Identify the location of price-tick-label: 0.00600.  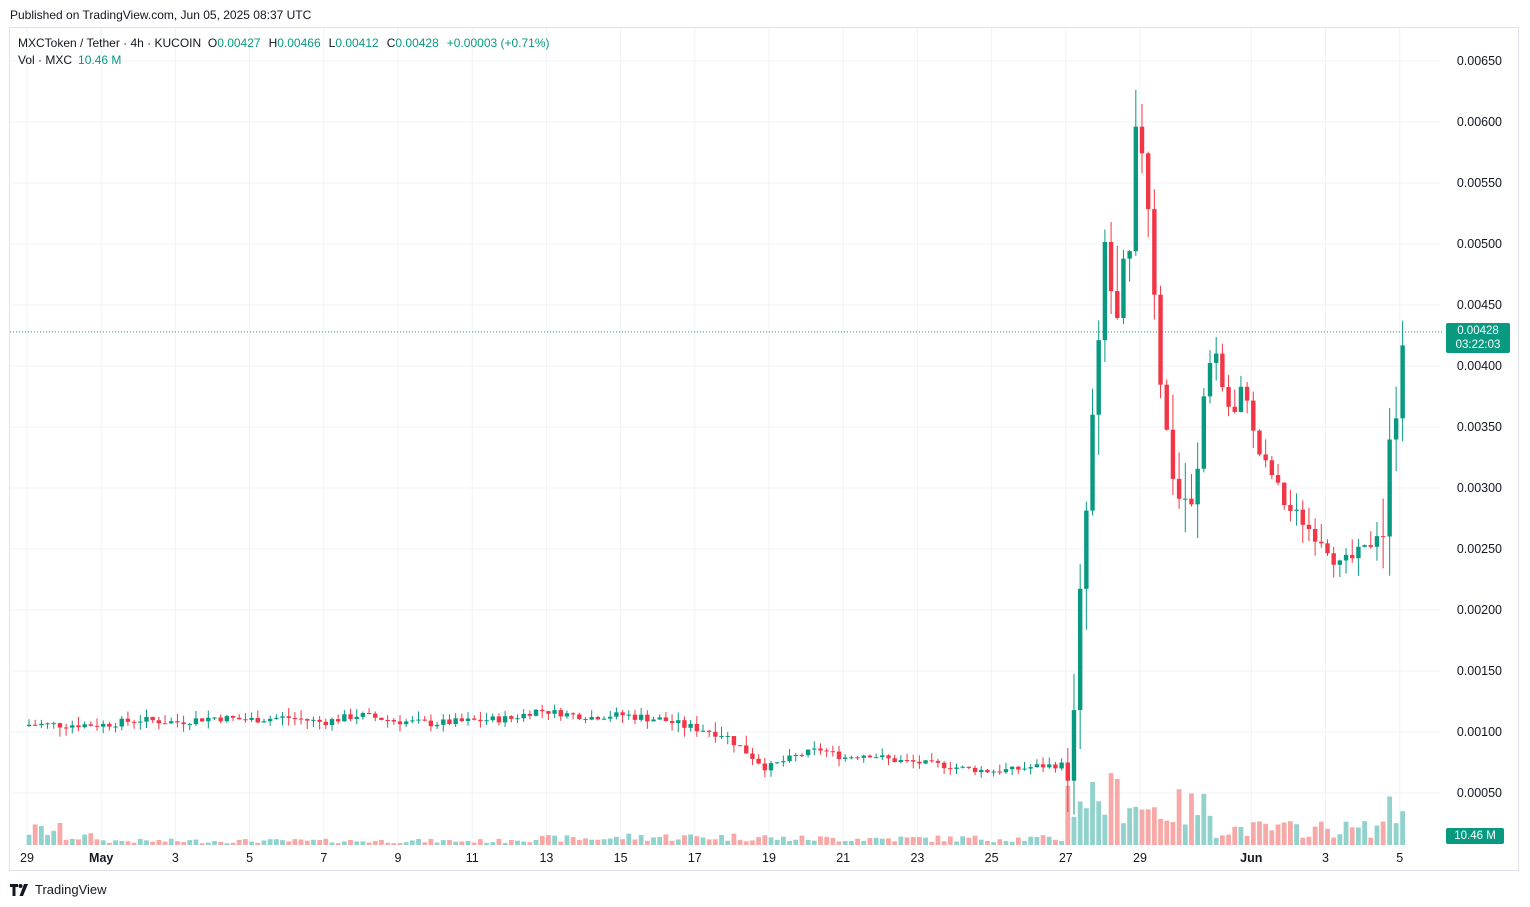
(1479, 122).